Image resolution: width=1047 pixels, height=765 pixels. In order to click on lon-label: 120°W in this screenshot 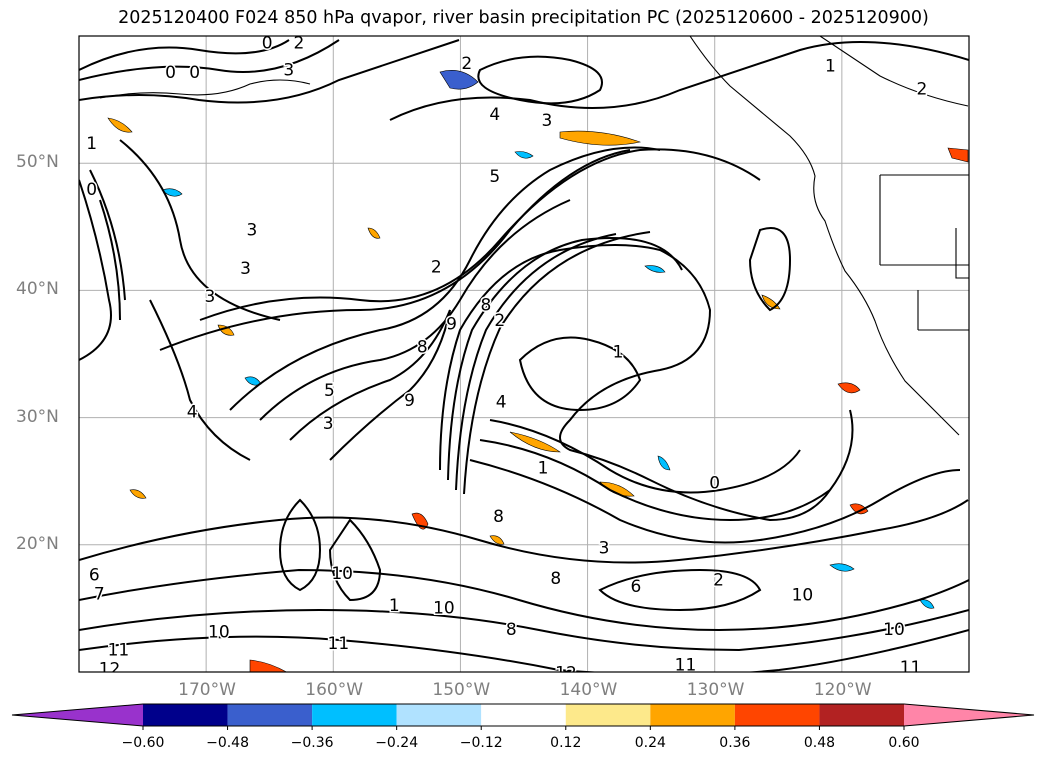, I will do `click(842, 690)`.